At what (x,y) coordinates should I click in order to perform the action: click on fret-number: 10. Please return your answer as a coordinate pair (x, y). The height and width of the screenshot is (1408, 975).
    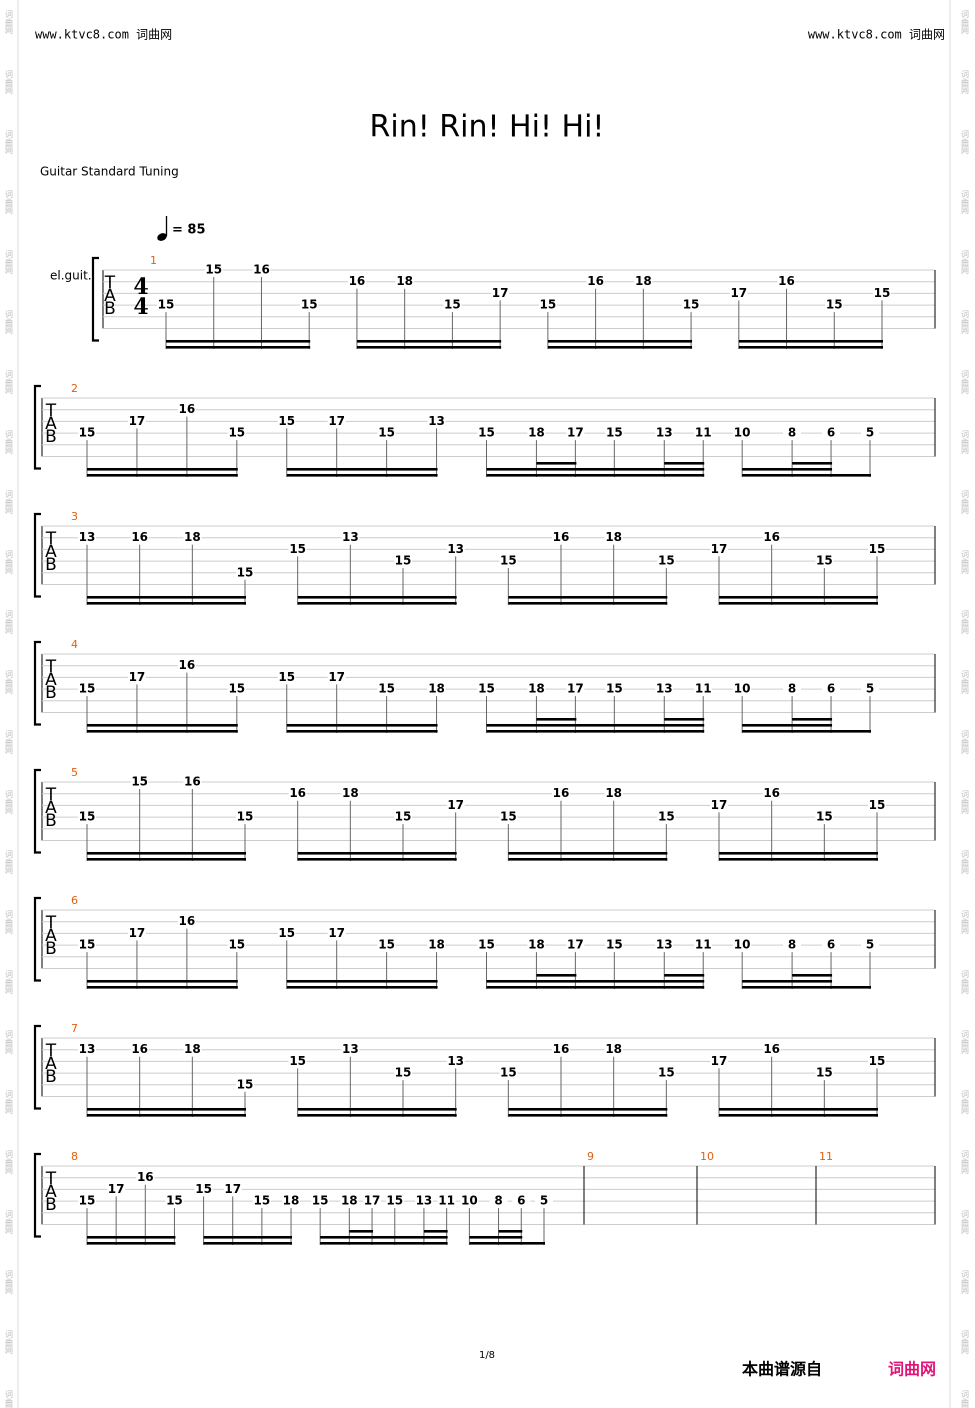
    Looking at the image, I should click on (742, 945).